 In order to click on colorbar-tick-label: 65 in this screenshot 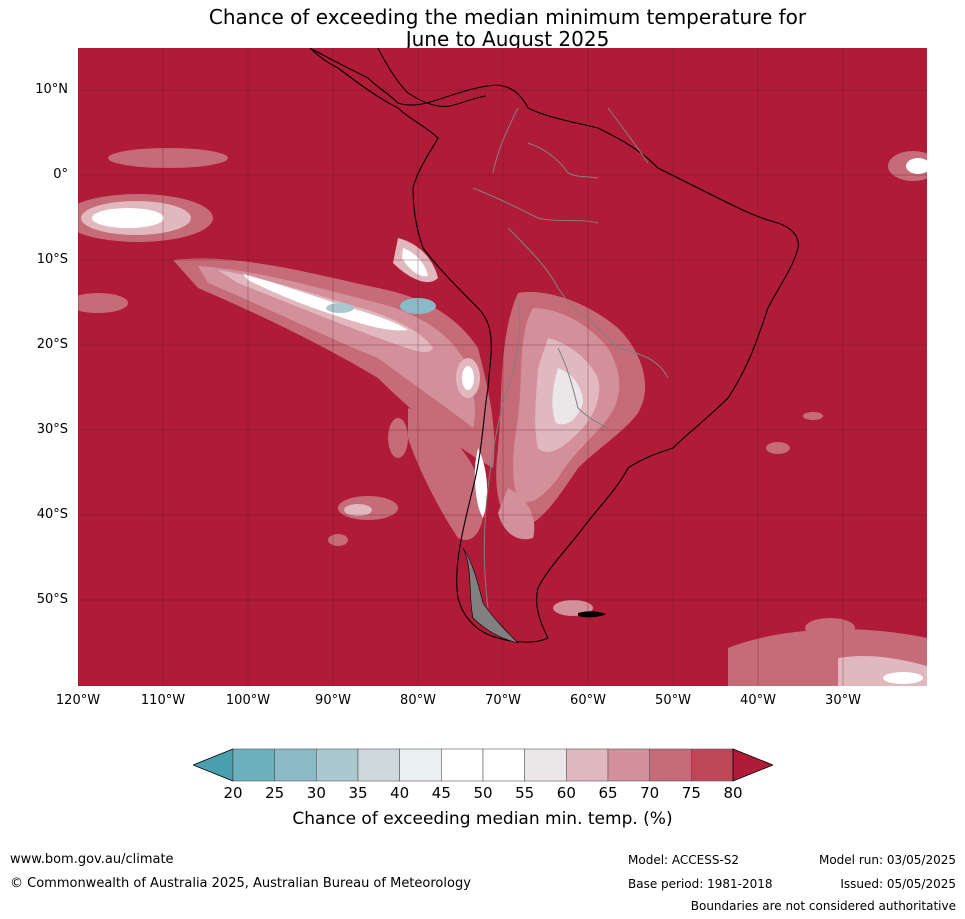, I will do `click(608, 793)`.